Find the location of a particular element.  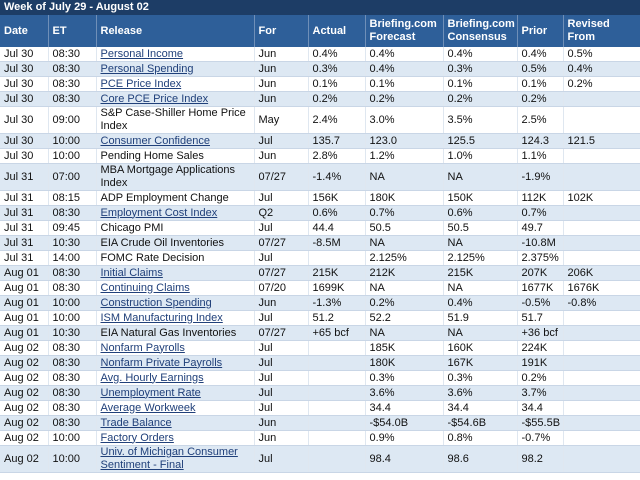

table-cell: 49.7 is located at coordinates (540, 228).